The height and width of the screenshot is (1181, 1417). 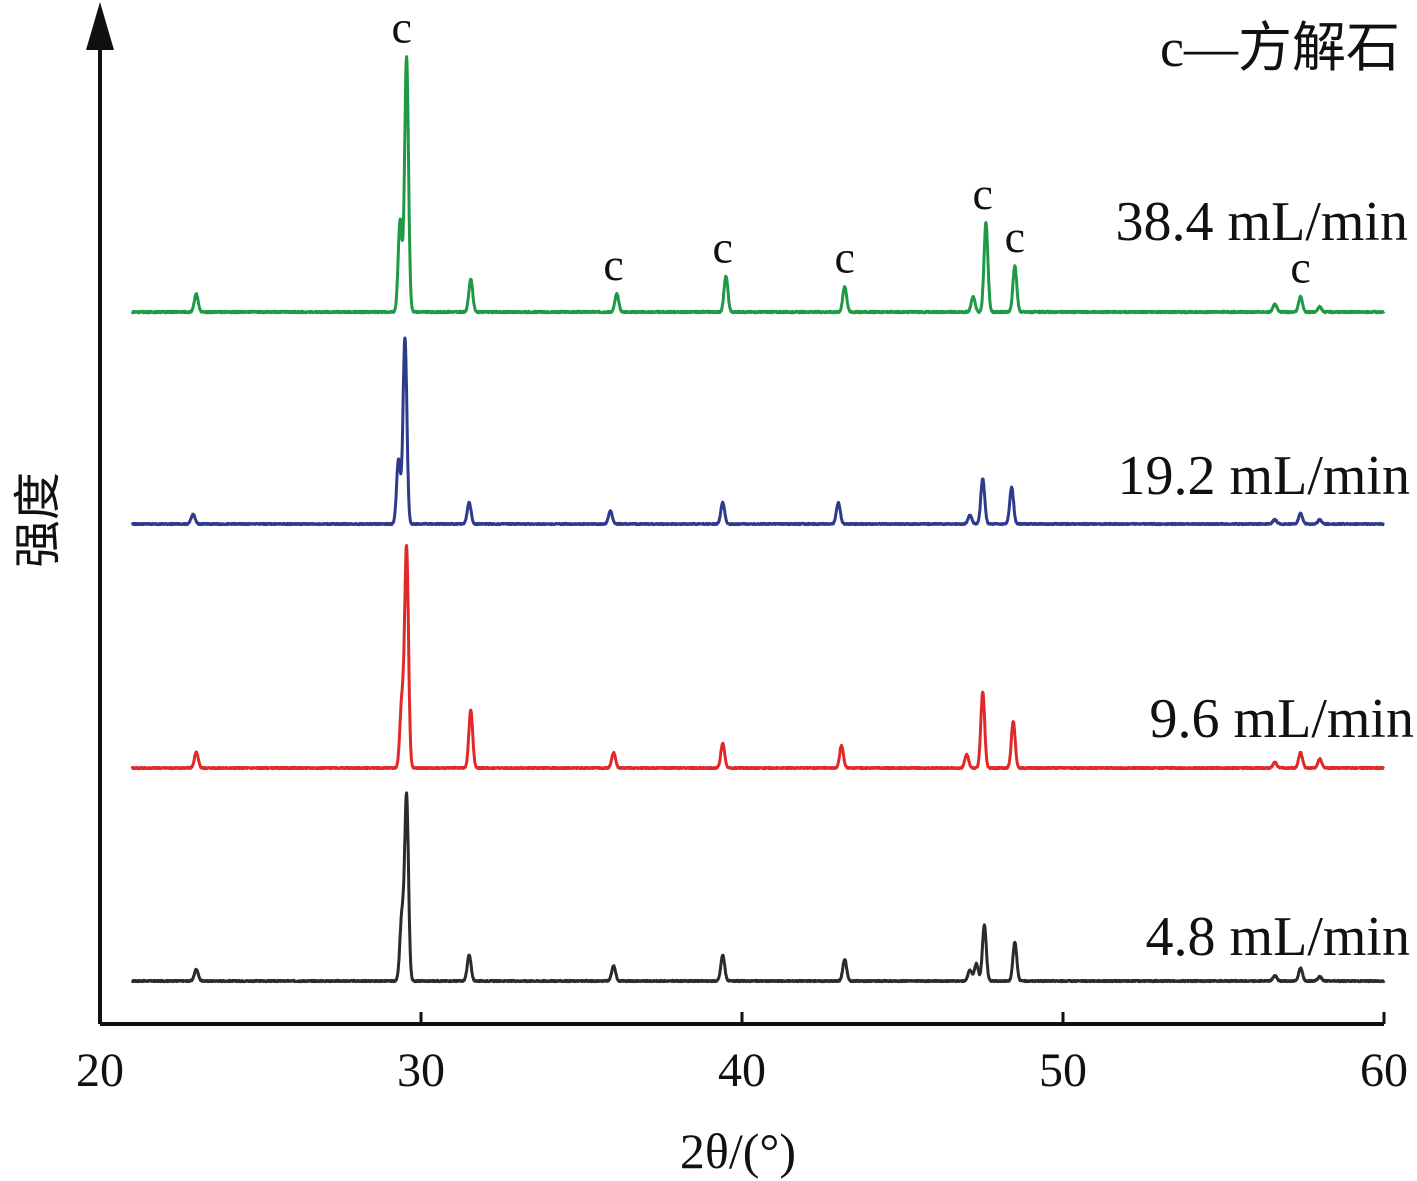 What do you see at coordinates (1282, 719) in the screenshot?
I see `series-label-9-6: 9.6 mL/min` at bounding box center [1282, 719].